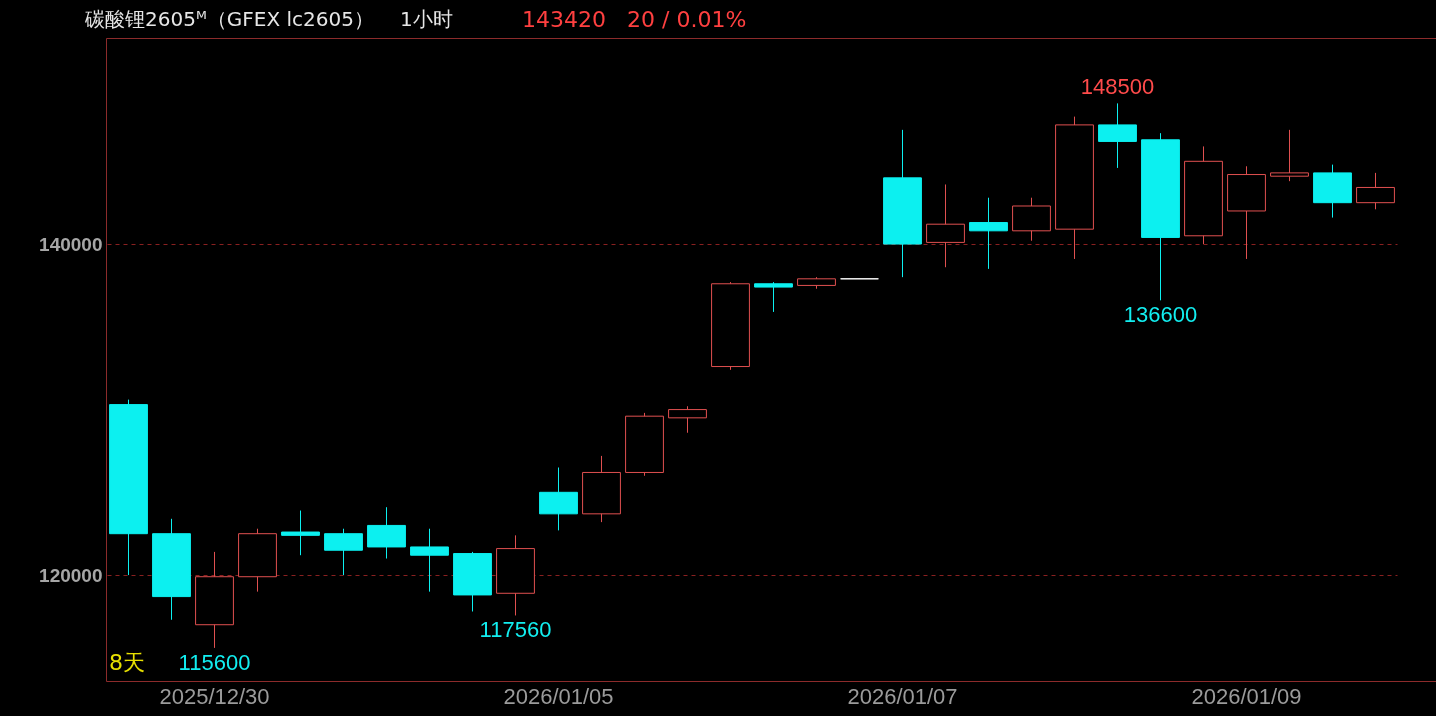 Image resolution: width=1436 pixels, height=716 pixels. I want to click on x-tick-label: 2026/01/09, so click(1246, 696).